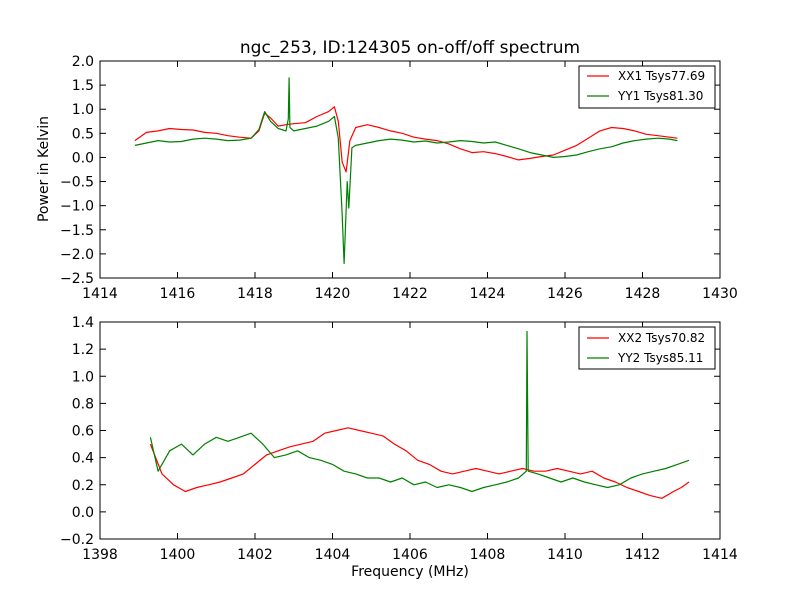  Describe the element at coordinates (410, 555) in the screenshot. I see `bottom-x-tick-label: 1406` at that location.